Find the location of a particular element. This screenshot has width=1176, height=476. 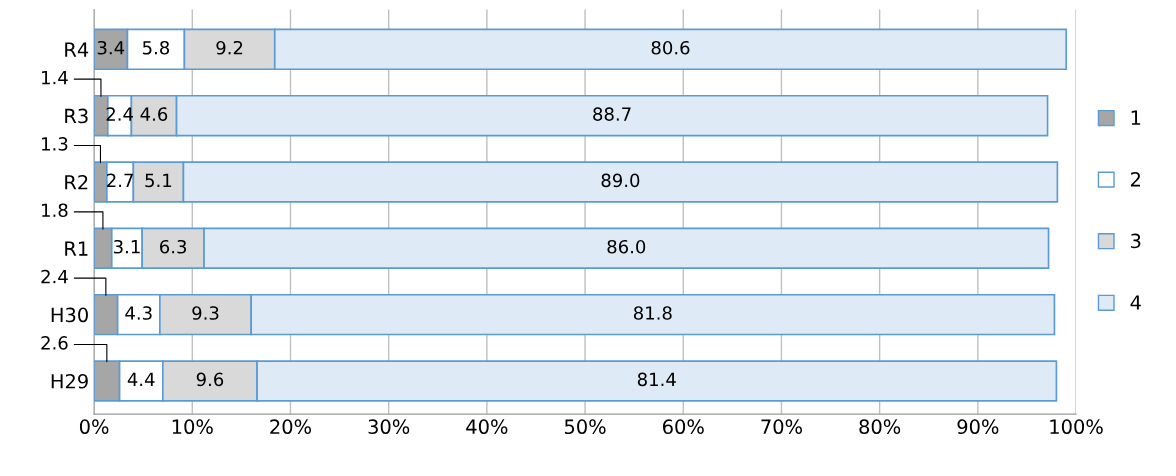

x-tick-label: 20% is located at coordinates (291, 427).